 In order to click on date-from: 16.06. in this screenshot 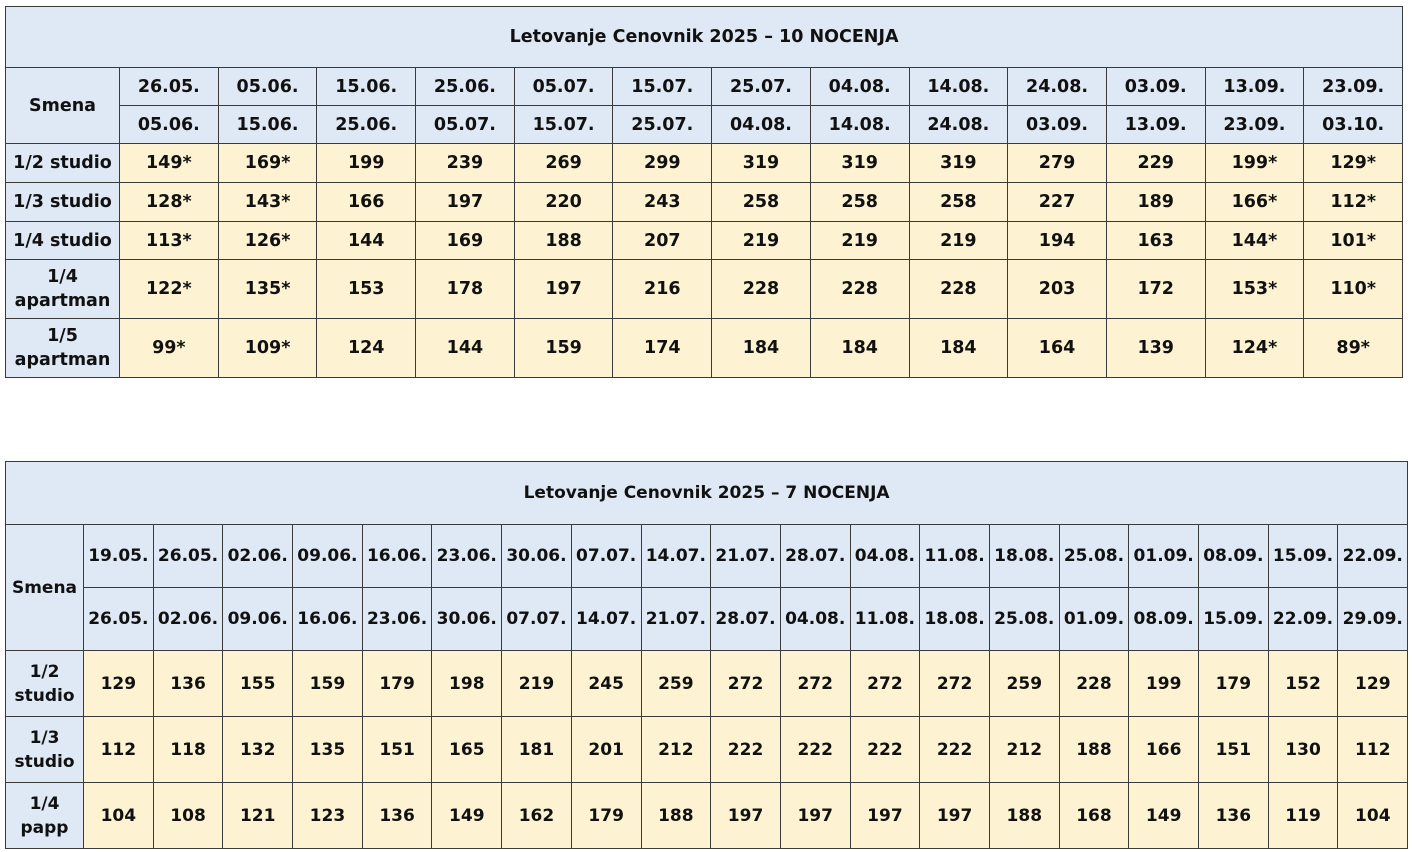, I will do `click(397, 556)`.